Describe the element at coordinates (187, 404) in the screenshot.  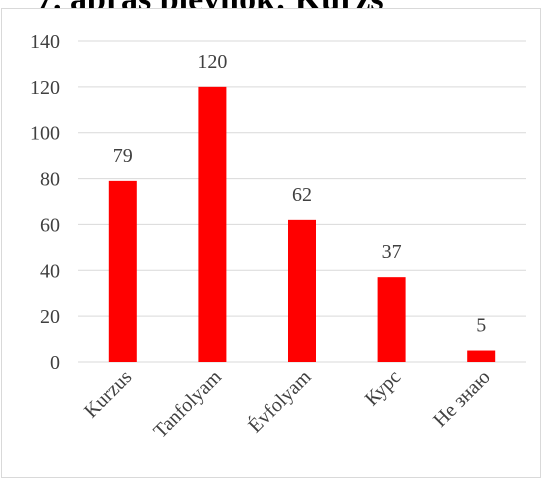
I see `category-label: Tanfolyam` at that location.